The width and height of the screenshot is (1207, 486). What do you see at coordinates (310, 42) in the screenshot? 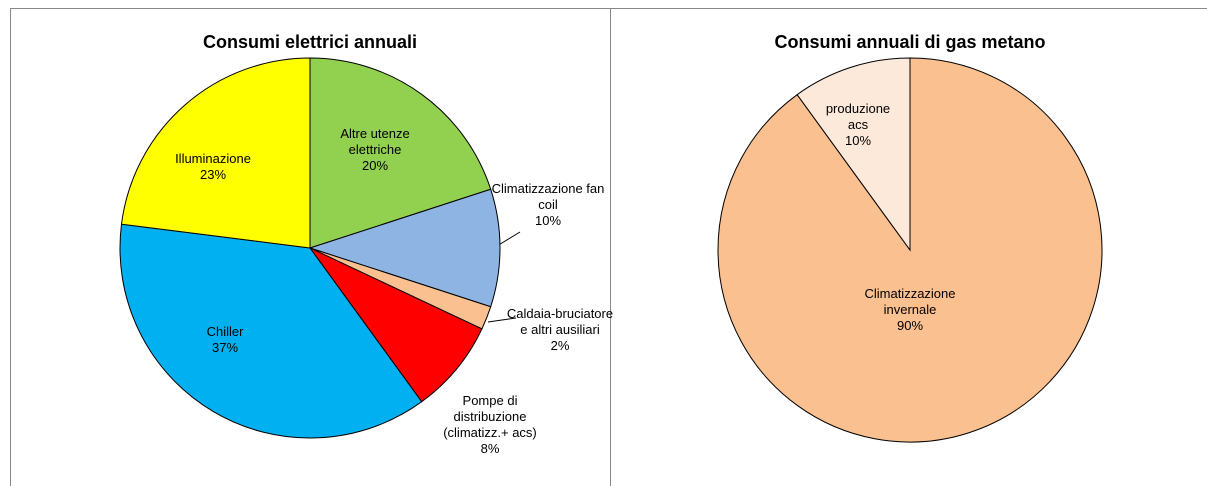
I see `chart-title: Consumi elettrici annuali` at bounding box center [310, 42].